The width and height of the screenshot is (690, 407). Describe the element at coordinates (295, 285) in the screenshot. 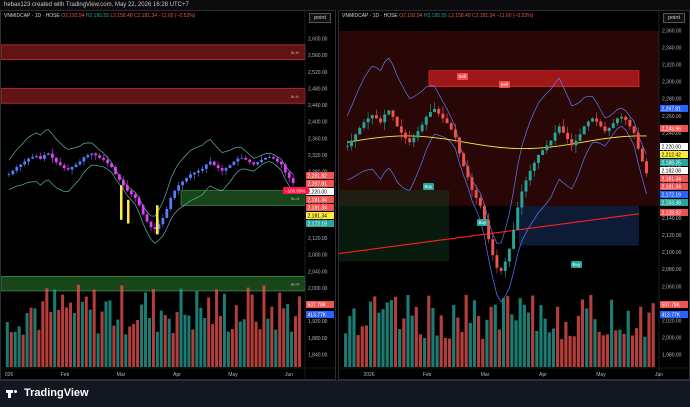

I see `zone-label: Bu-M` at that location.